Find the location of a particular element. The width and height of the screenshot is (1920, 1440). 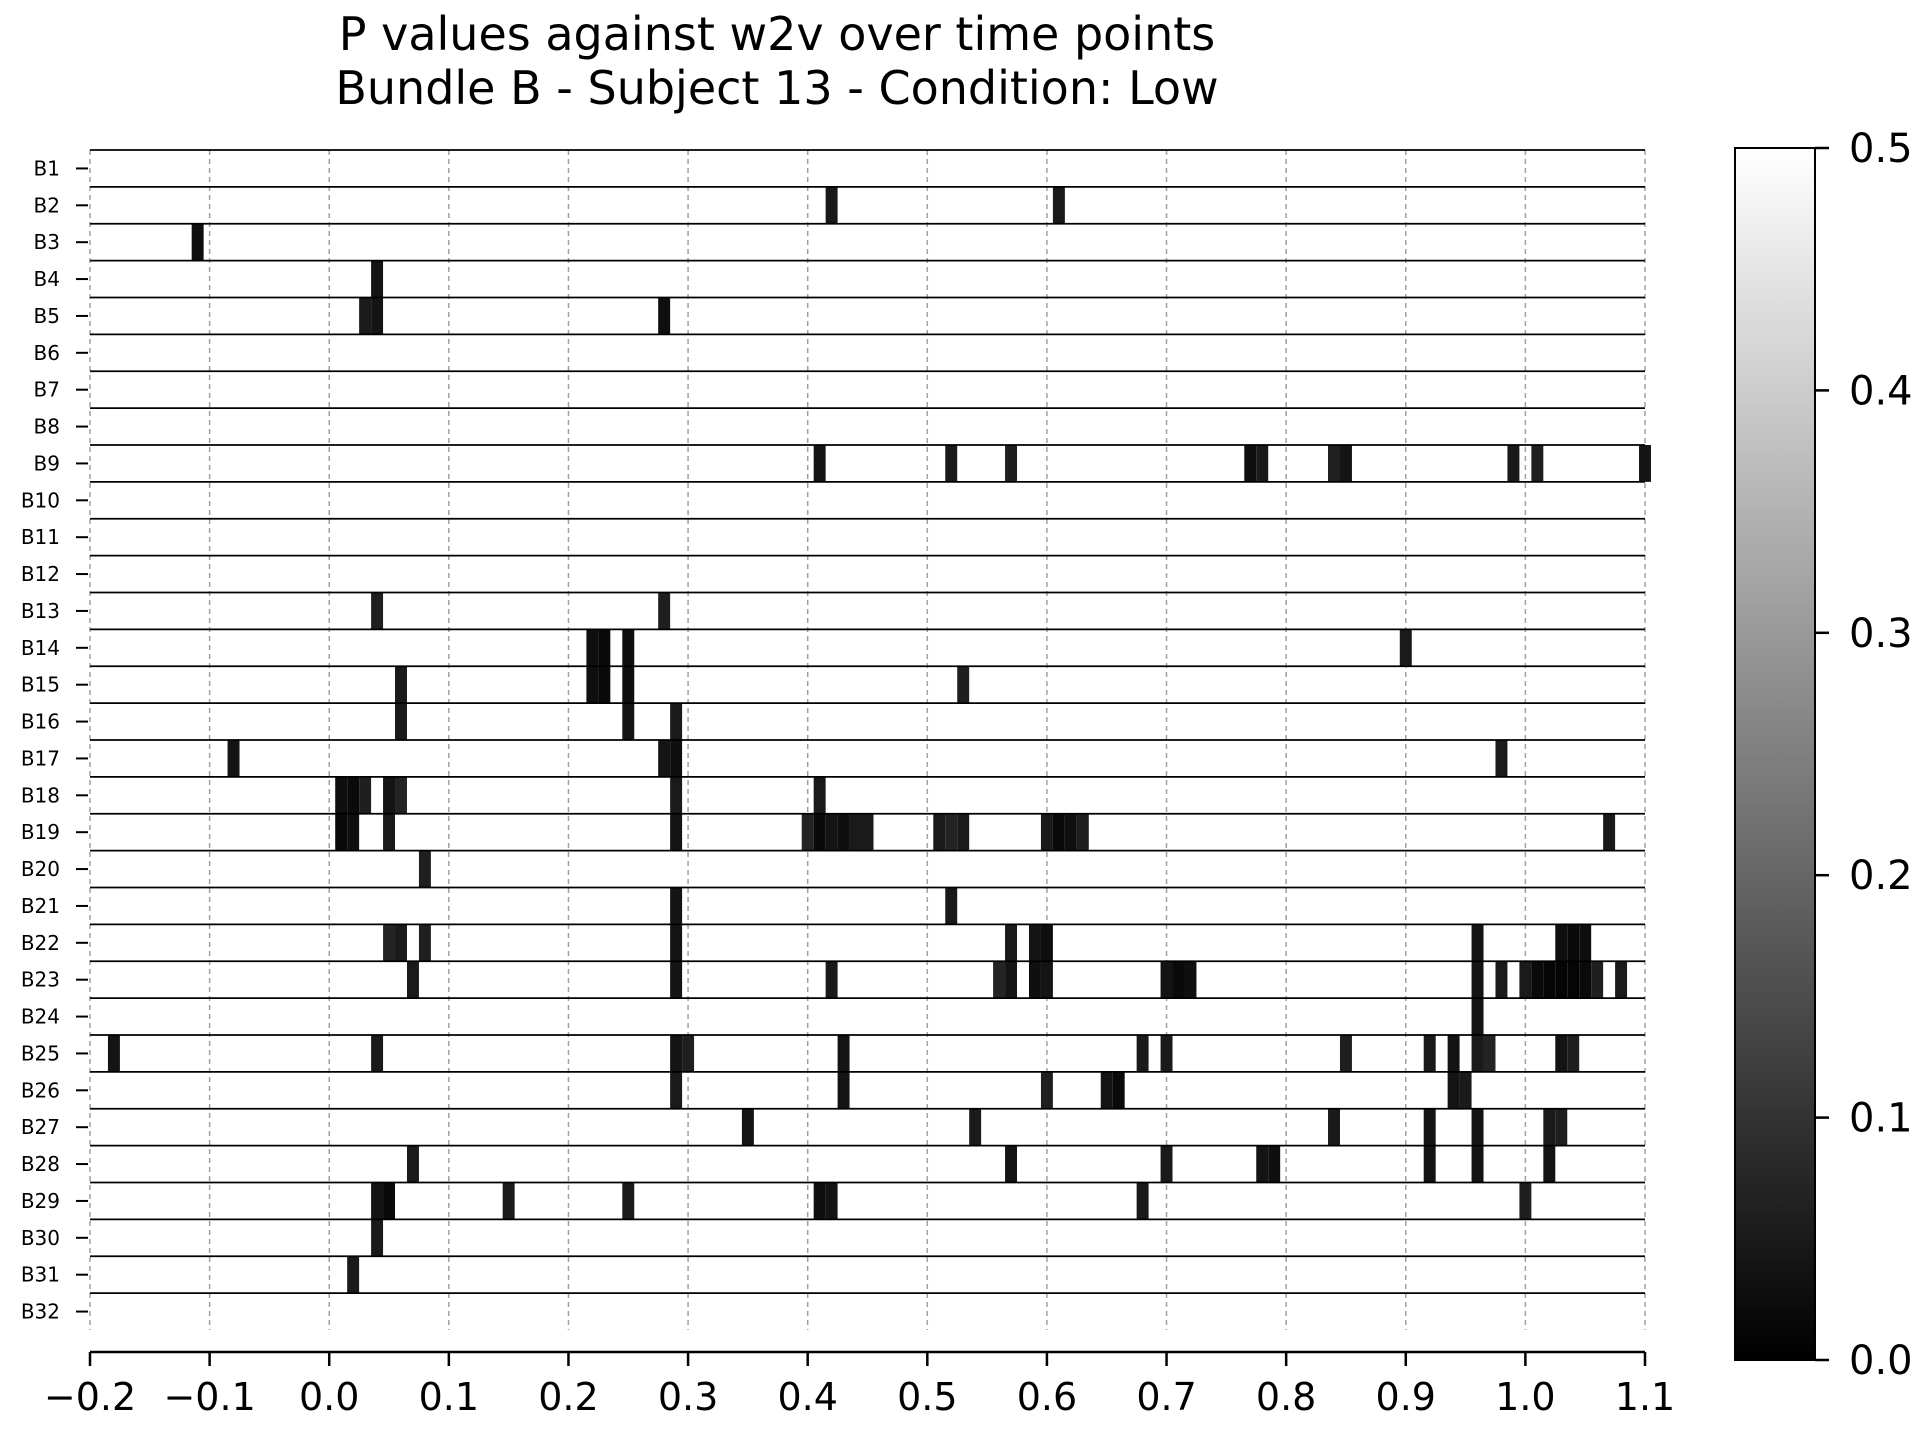

x-tick-label: 0.9 is located at coordinates (1406, 1397).